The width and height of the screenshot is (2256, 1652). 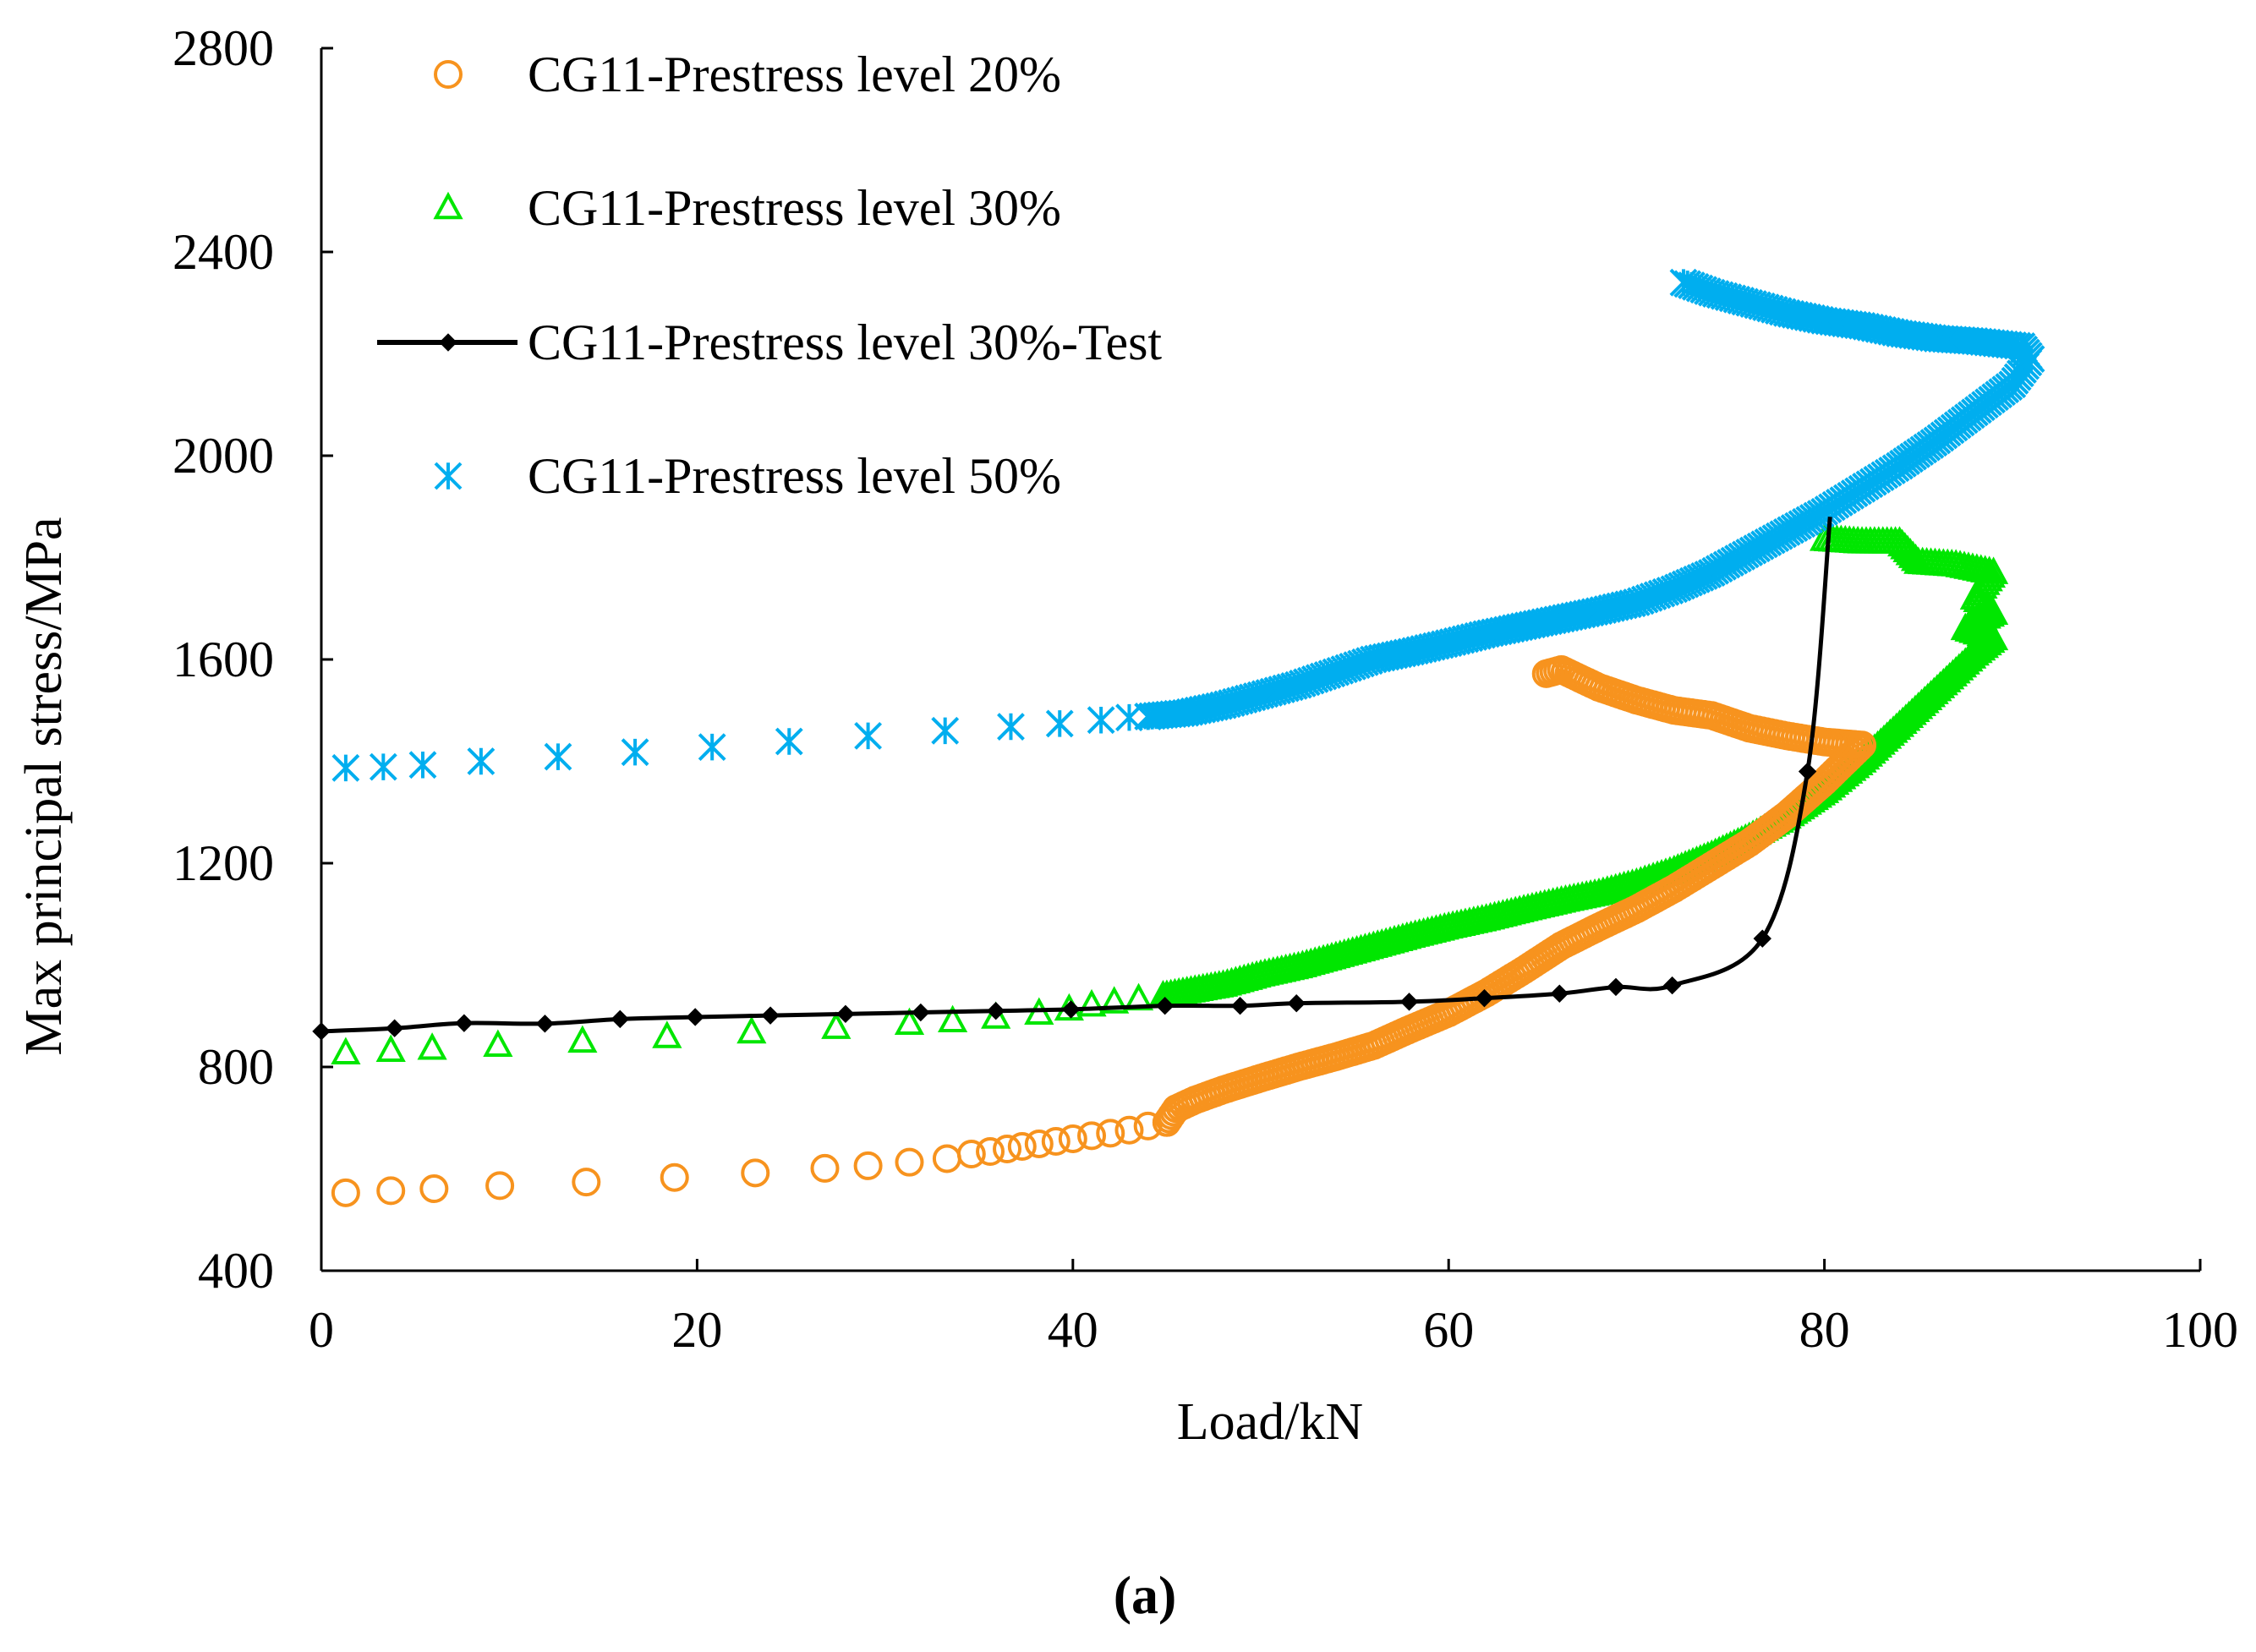 What do you see at coordinates (794, 74) in the screenshot?
I see `legend-label: CG11-Prestress level 20%` at bounding box center [794, 74].